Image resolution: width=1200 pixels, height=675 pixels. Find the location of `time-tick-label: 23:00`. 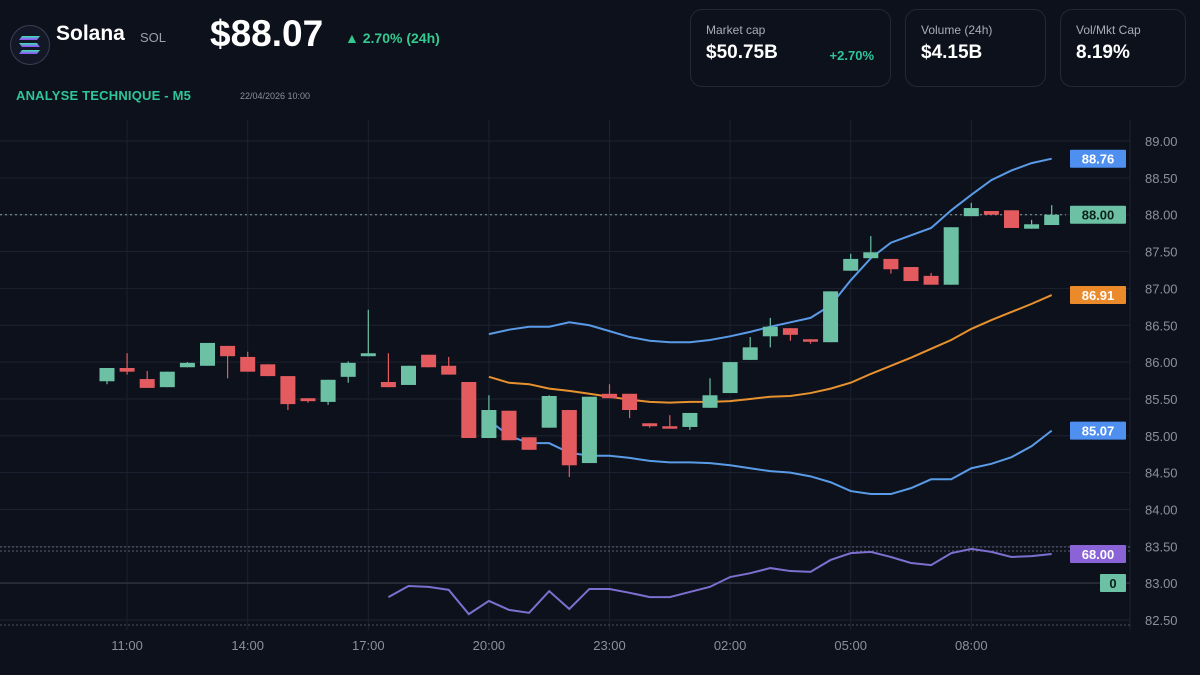

time-tick-label: 23:00 is located at coordinates (609, 645).